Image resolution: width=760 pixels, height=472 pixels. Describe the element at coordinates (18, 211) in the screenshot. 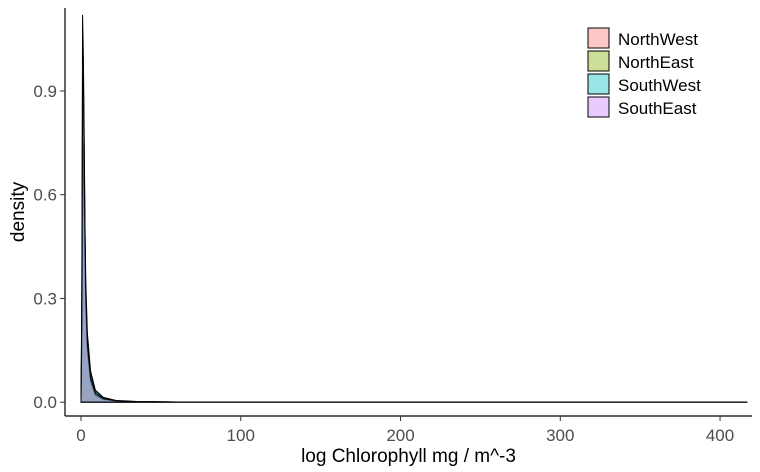

I see `y-axis-title: density` at that location.